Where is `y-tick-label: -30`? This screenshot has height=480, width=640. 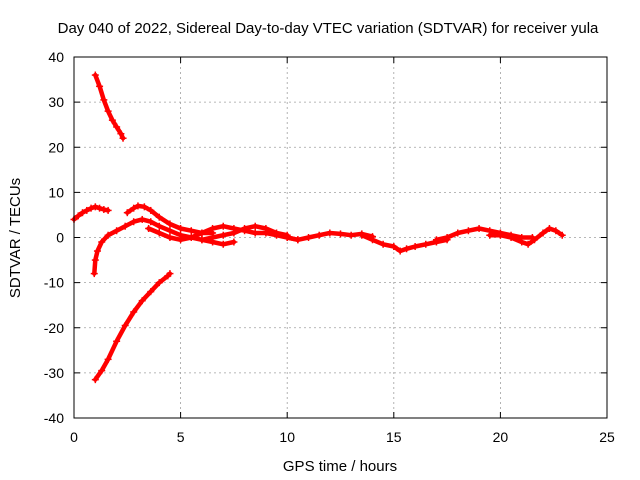 y-tick-label: -30 is located at coordinates (54, 373).